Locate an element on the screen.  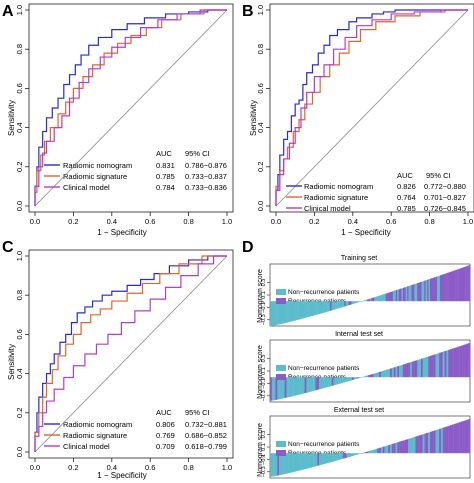
legend-auc: 0.709 is located at coordinates (165, 446).